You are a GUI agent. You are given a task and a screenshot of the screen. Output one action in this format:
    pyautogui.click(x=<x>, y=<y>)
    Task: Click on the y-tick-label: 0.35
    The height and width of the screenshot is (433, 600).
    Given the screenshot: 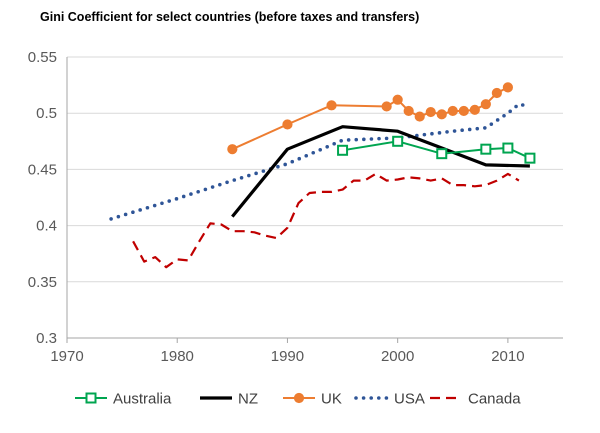 What is the action you would take?
    pyautogui.click(x=42, y=282)
    